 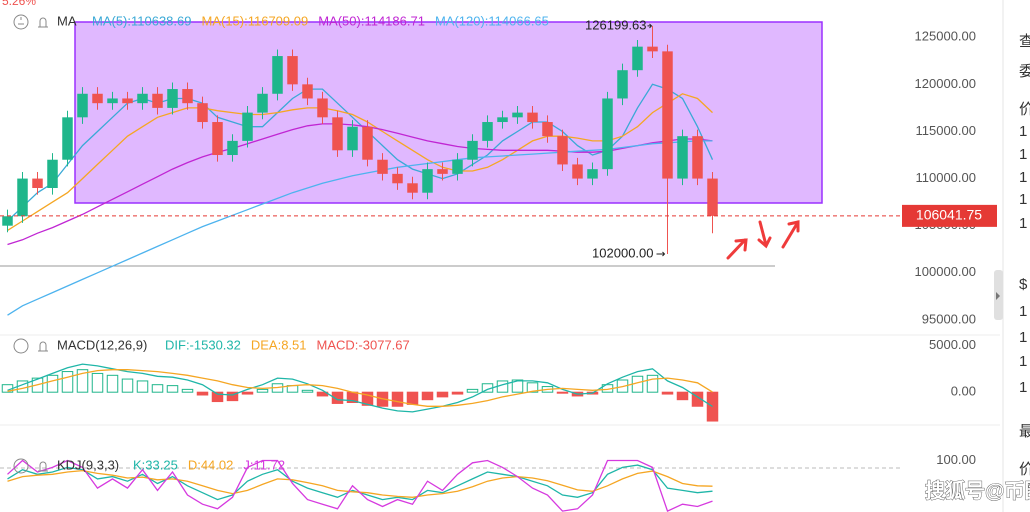 I want to click on legend-entry: MACD:-3077.67, so click(x=363, y=344).